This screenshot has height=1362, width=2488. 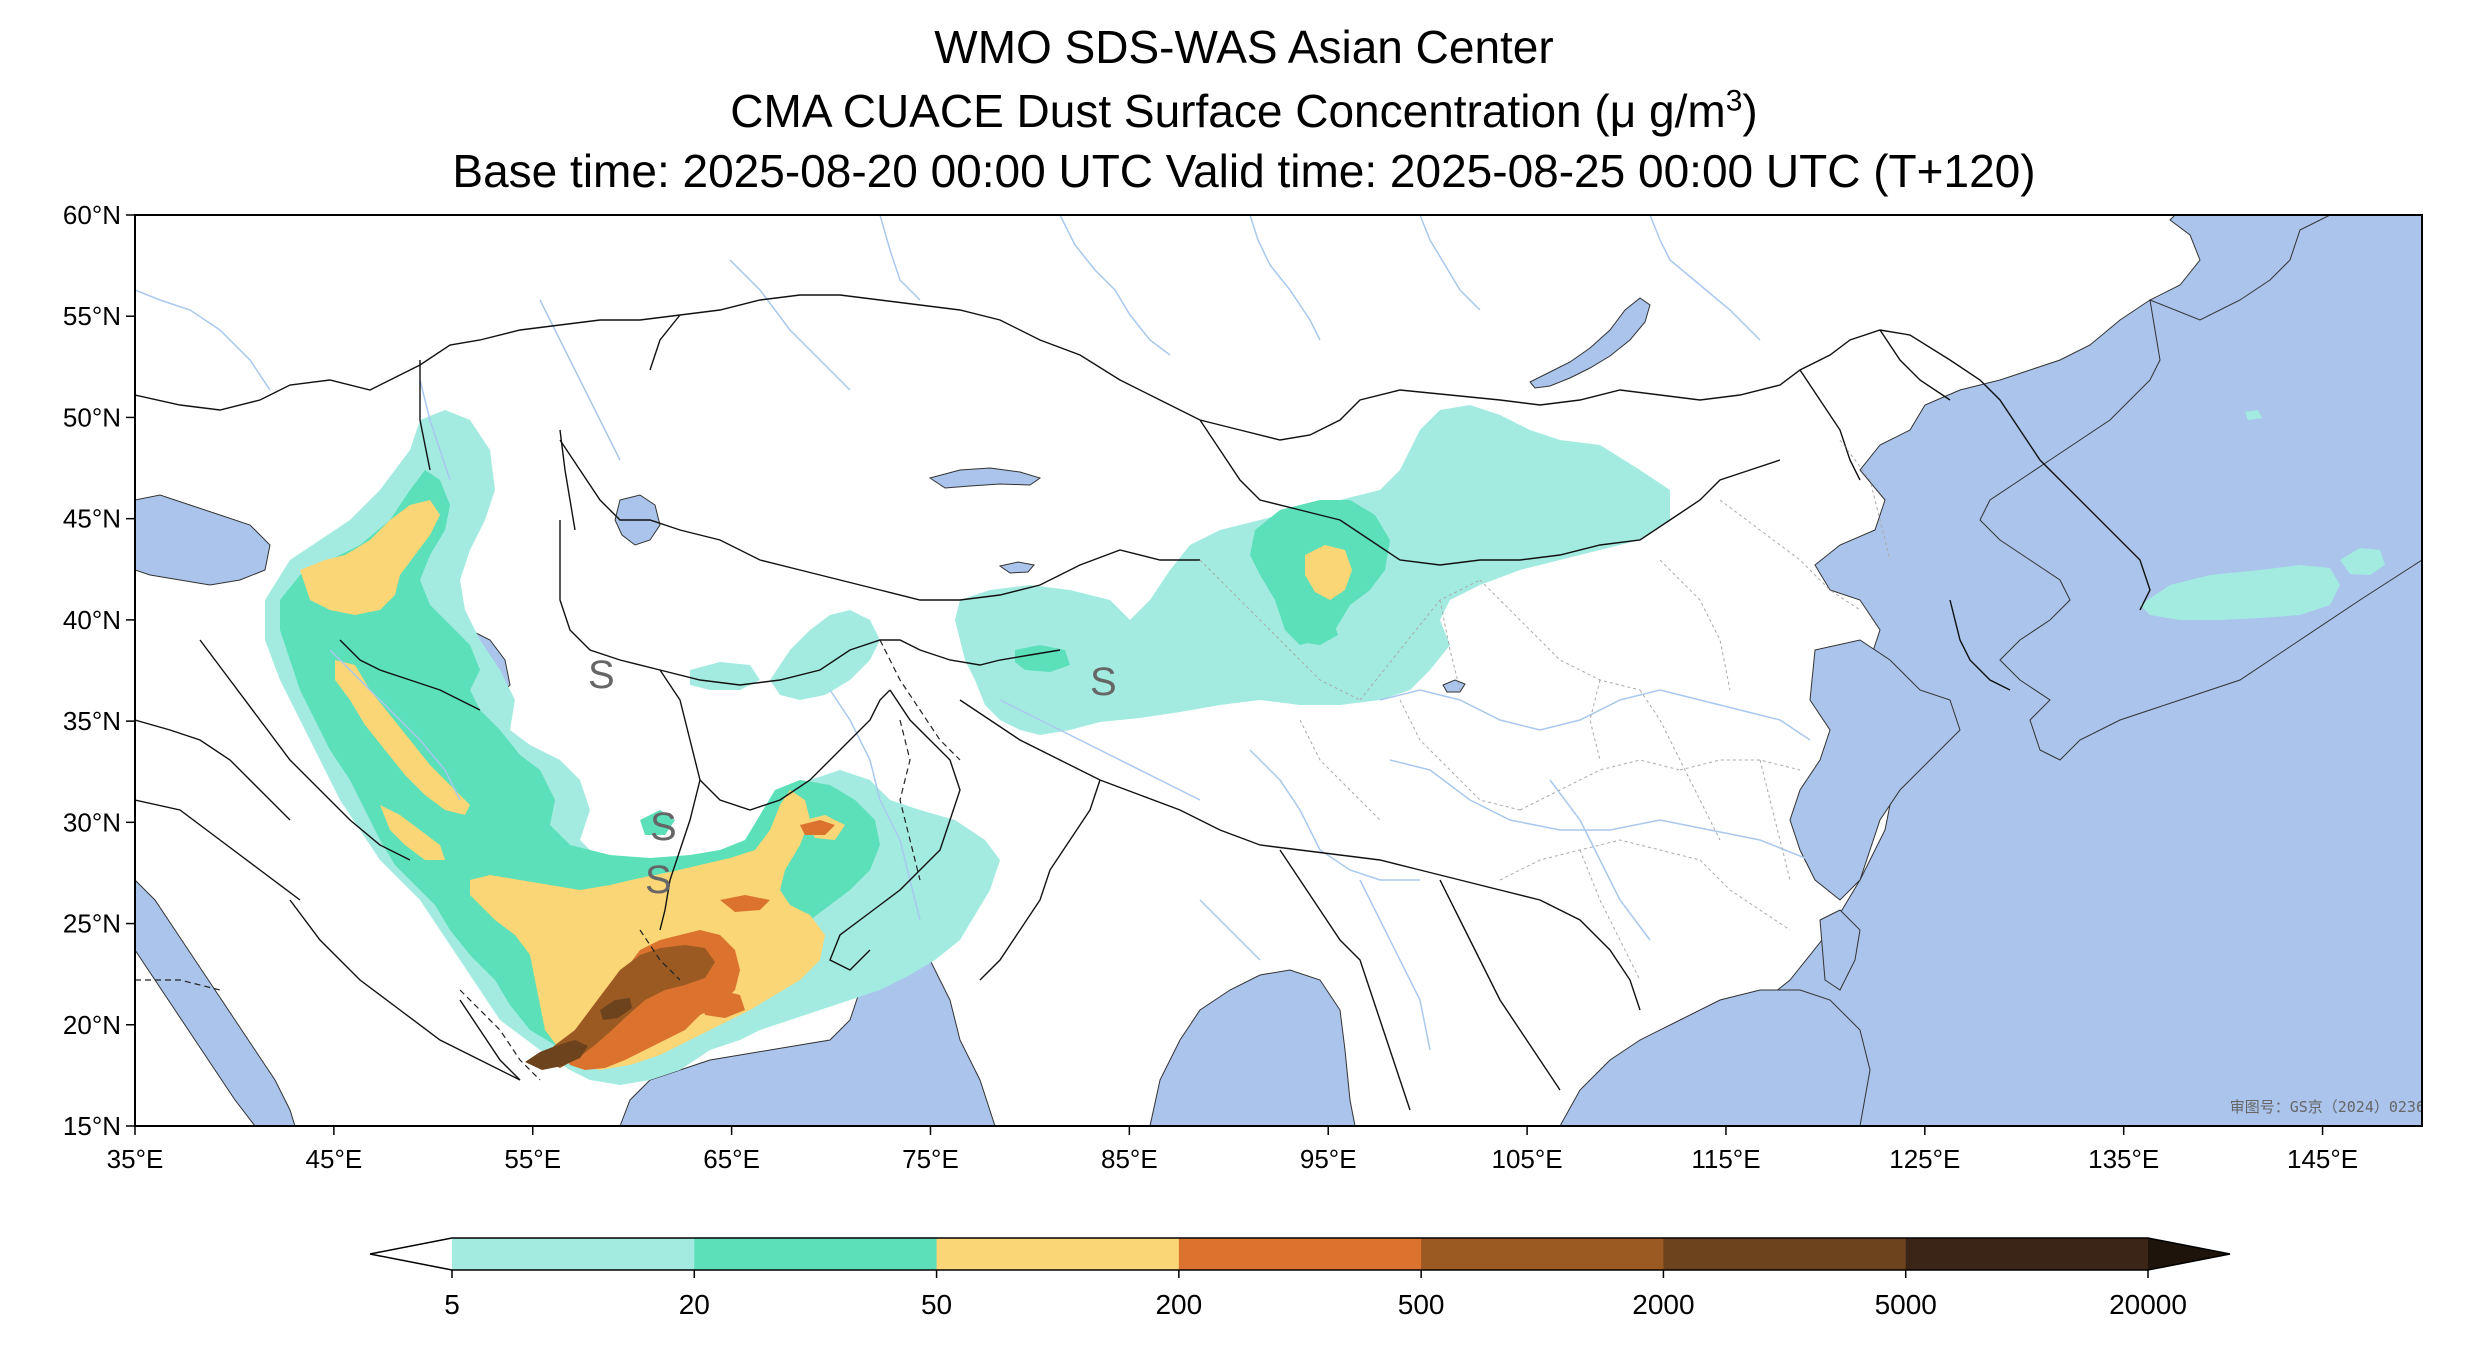 What do you see at coordinates (1527, 1159) in the screenshot?
I see `lon-tick-label: 105°E` at bounding box center [1527, 1159].